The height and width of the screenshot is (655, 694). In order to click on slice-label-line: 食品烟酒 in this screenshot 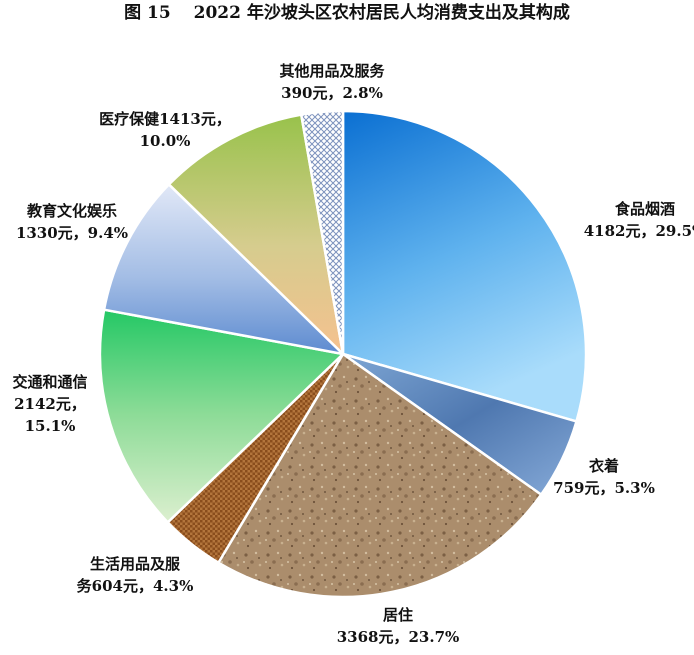, I will do `click(645, 209)`.